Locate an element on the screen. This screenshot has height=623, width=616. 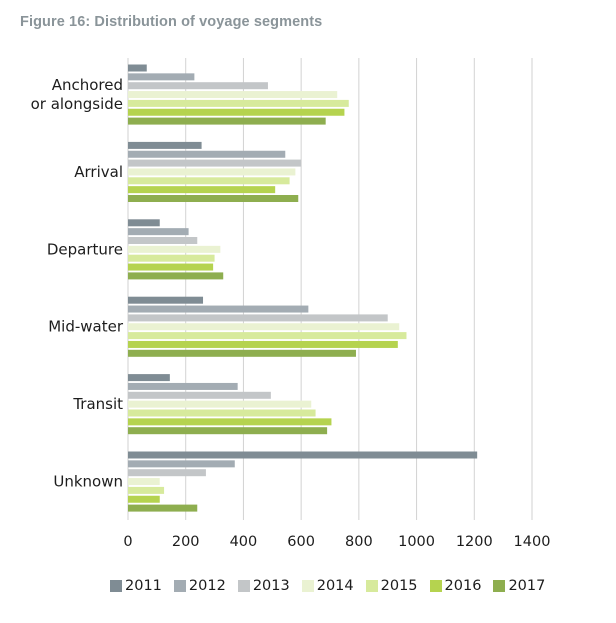
legend-label: 2015 is located at coordinates (399, 586).